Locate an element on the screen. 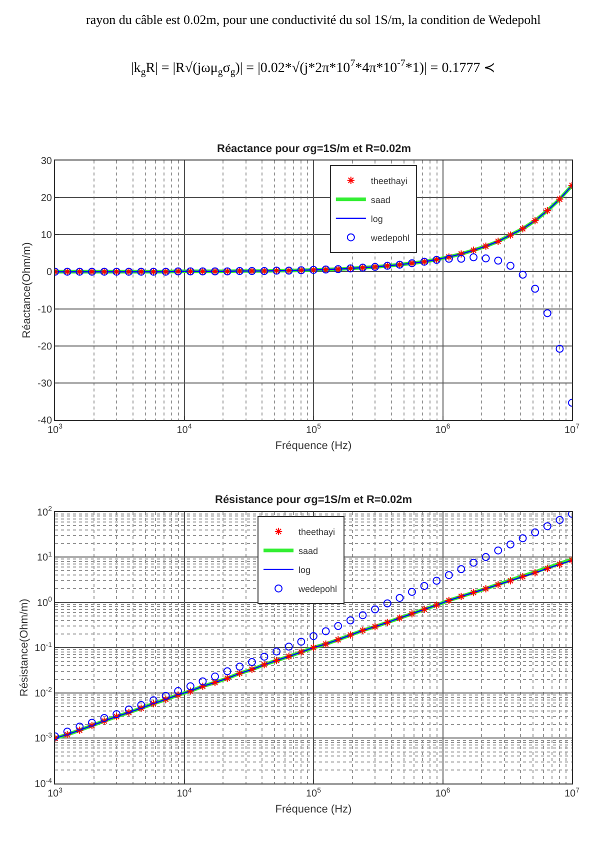 Image resolution: width=594 pixels, height=849 pixels. y-tick-label: 10$^{1}$ is located at coordinates (44, 557).